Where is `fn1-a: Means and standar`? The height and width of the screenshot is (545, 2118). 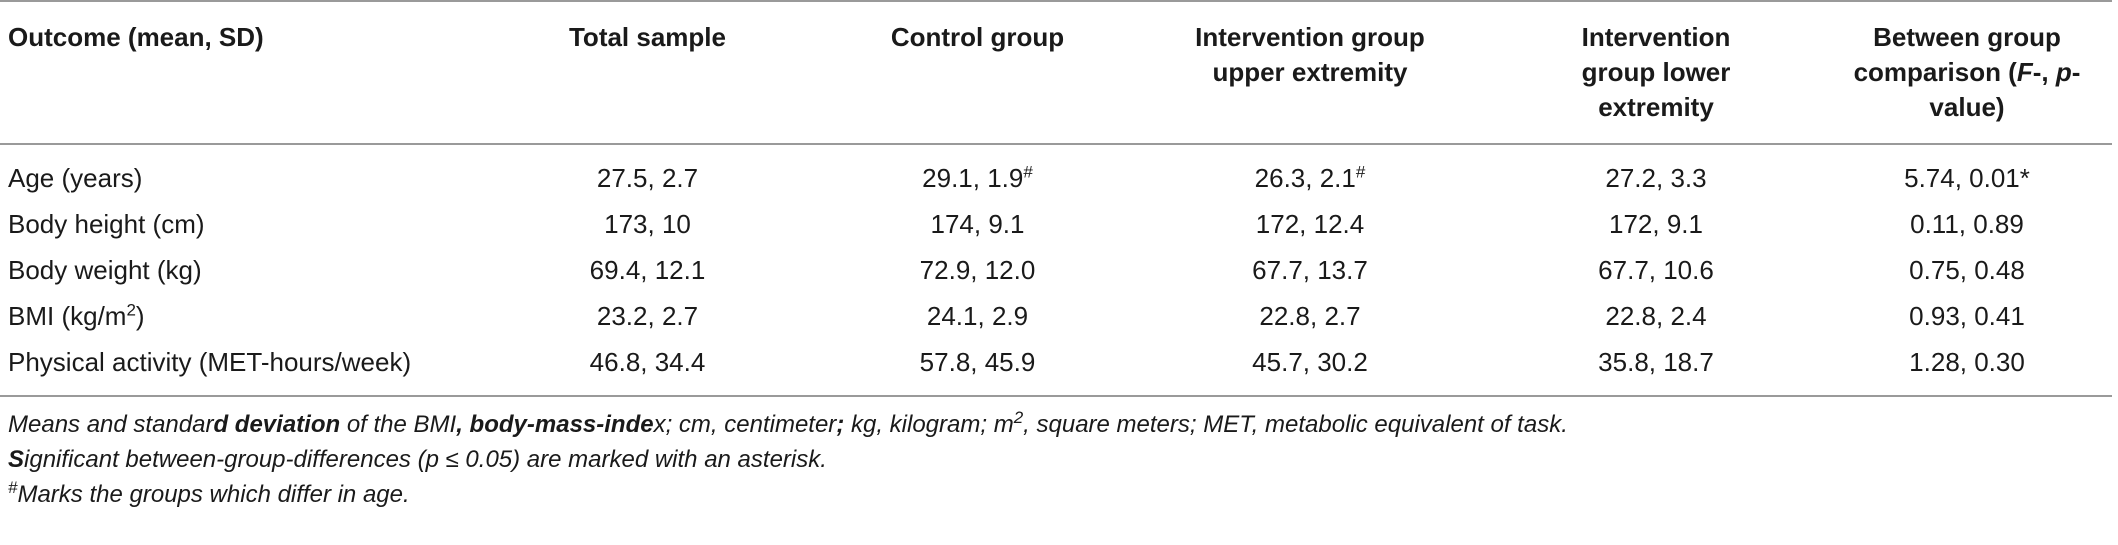
fn1-a: Means and standar is located at coordinates (111, 424).